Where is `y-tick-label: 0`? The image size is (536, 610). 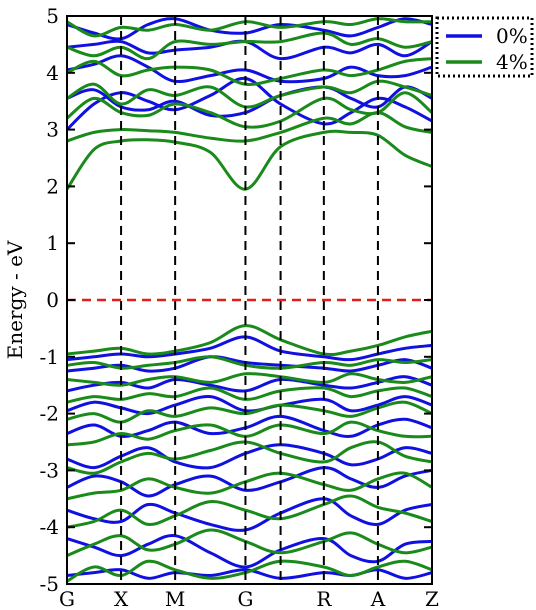
y-tick-label: 0 is located at coordinates (52, 300).